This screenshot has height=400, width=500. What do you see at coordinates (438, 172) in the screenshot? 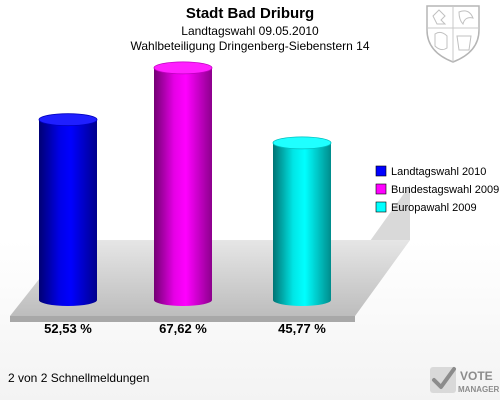
I see `legend-label-1: Landtagswahl 2010` at bounding box center [438, 172].